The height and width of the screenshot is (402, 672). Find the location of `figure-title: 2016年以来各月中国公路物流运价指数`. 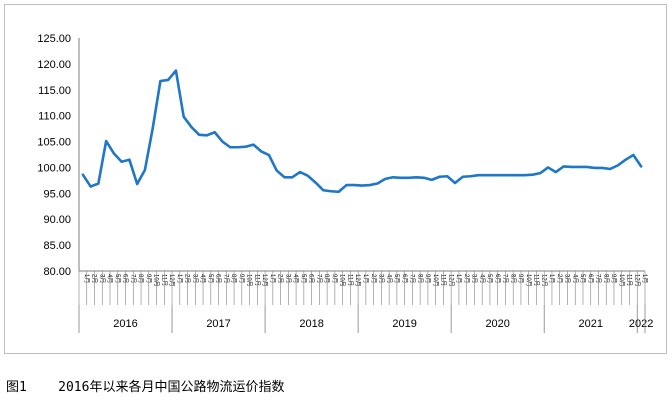

figure-title: 2016年以来各月中国公路物流运价指数 is located at coordinates (171, 387).